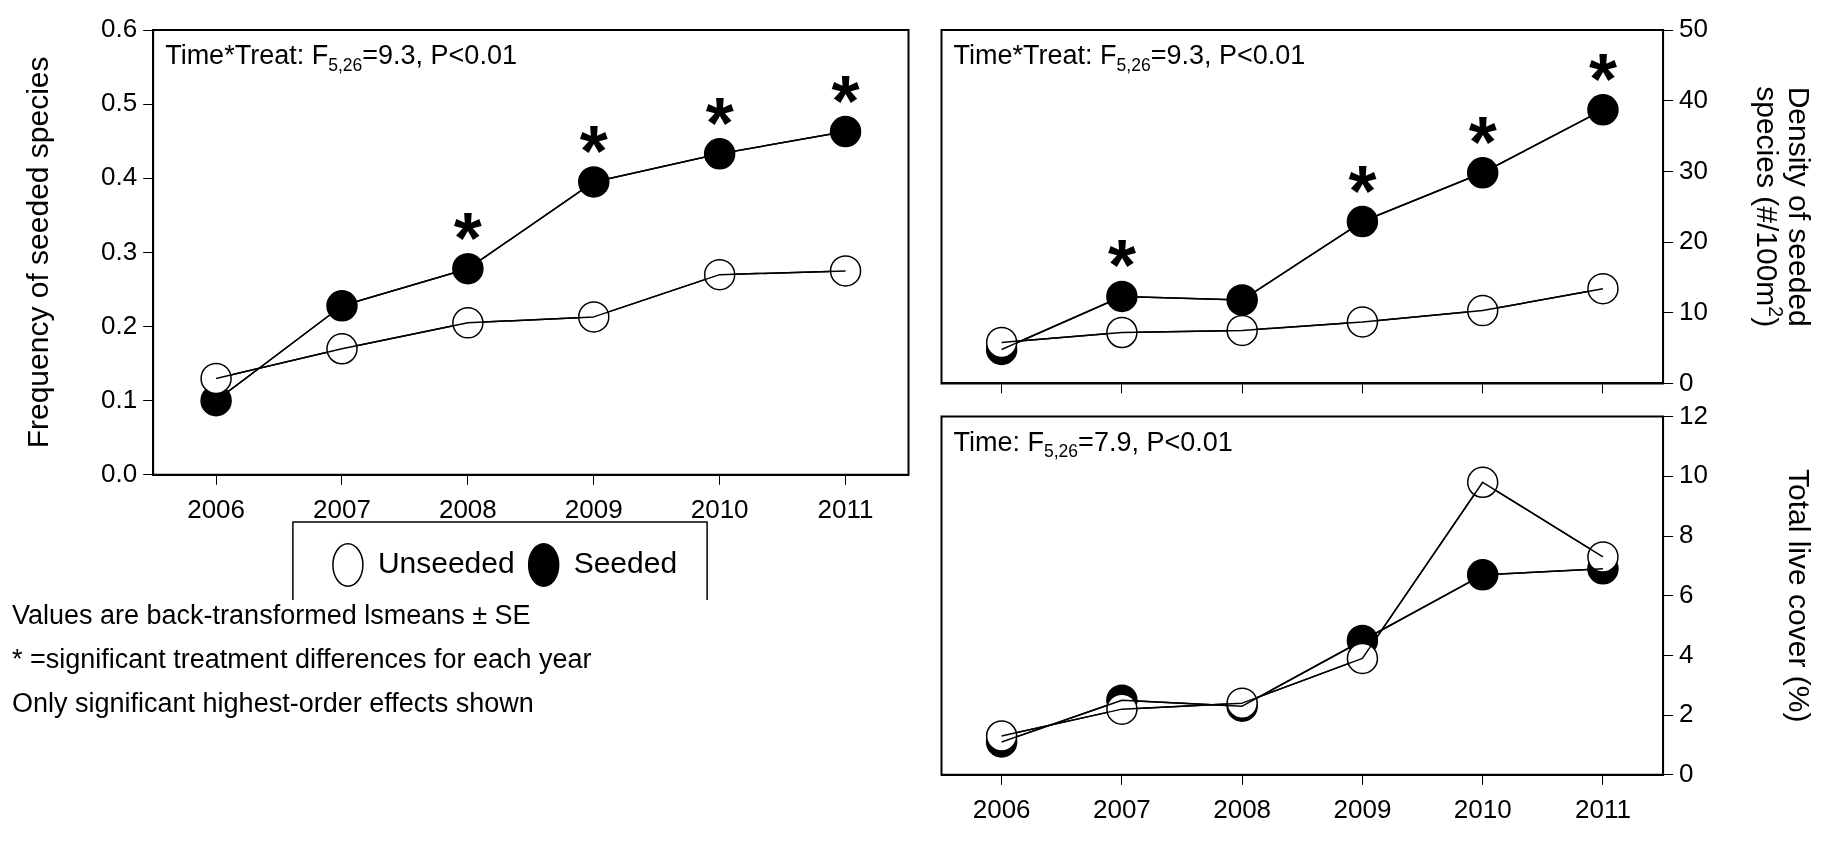 Image resolution: width=1824 pixels, height=846 pixels. What do you see at coordinates (1693, 240) in the screenshot?
I see `y-tick-label: 20` at bounding box center [1693, 240].